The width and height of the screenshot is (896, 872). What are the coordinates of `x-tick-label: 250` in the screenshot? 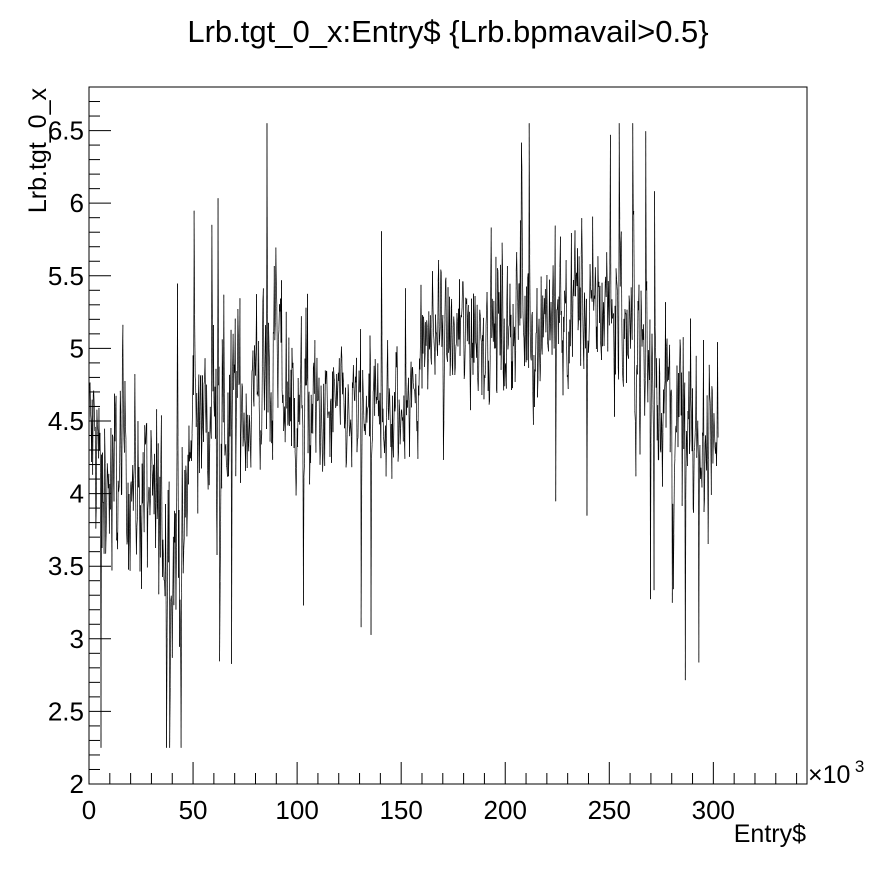 It's located at (609, 810).